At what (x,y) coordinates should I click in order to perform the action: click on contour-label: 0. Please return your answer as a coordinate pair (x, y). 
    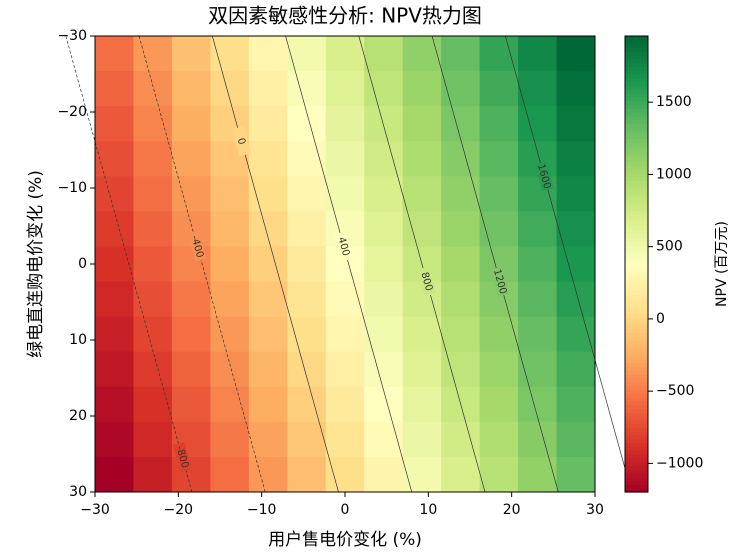
    Looking at the image, I should click on (241, 141).